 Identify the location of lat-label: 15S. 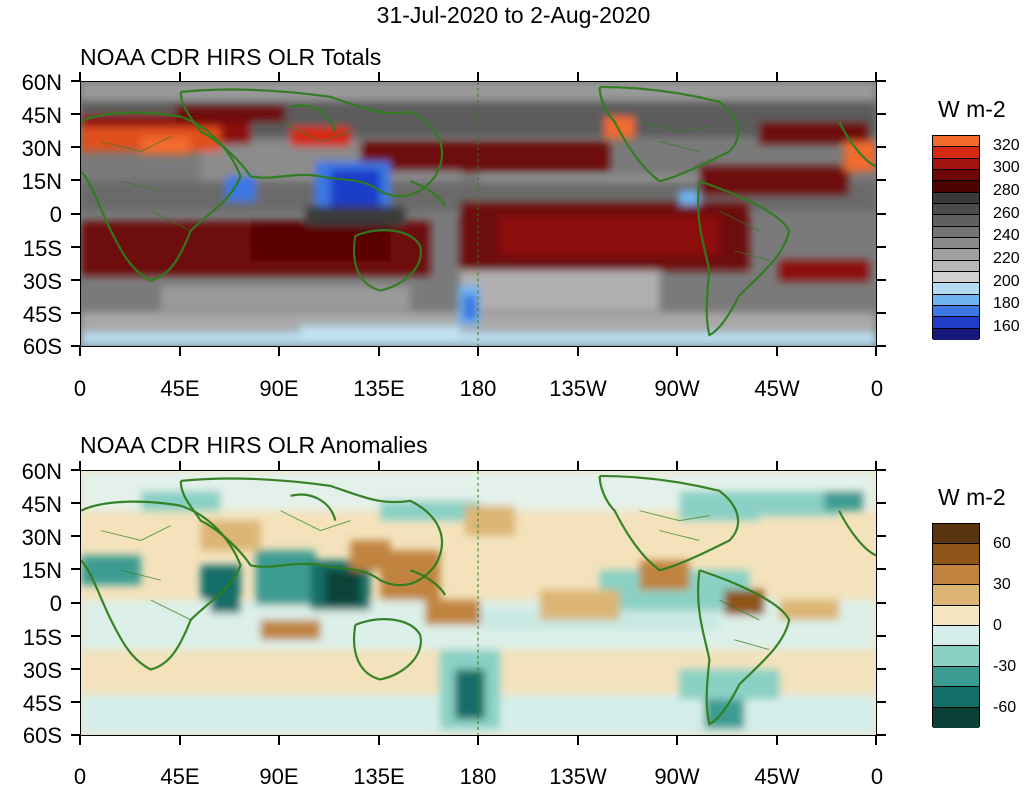
(42, 637).